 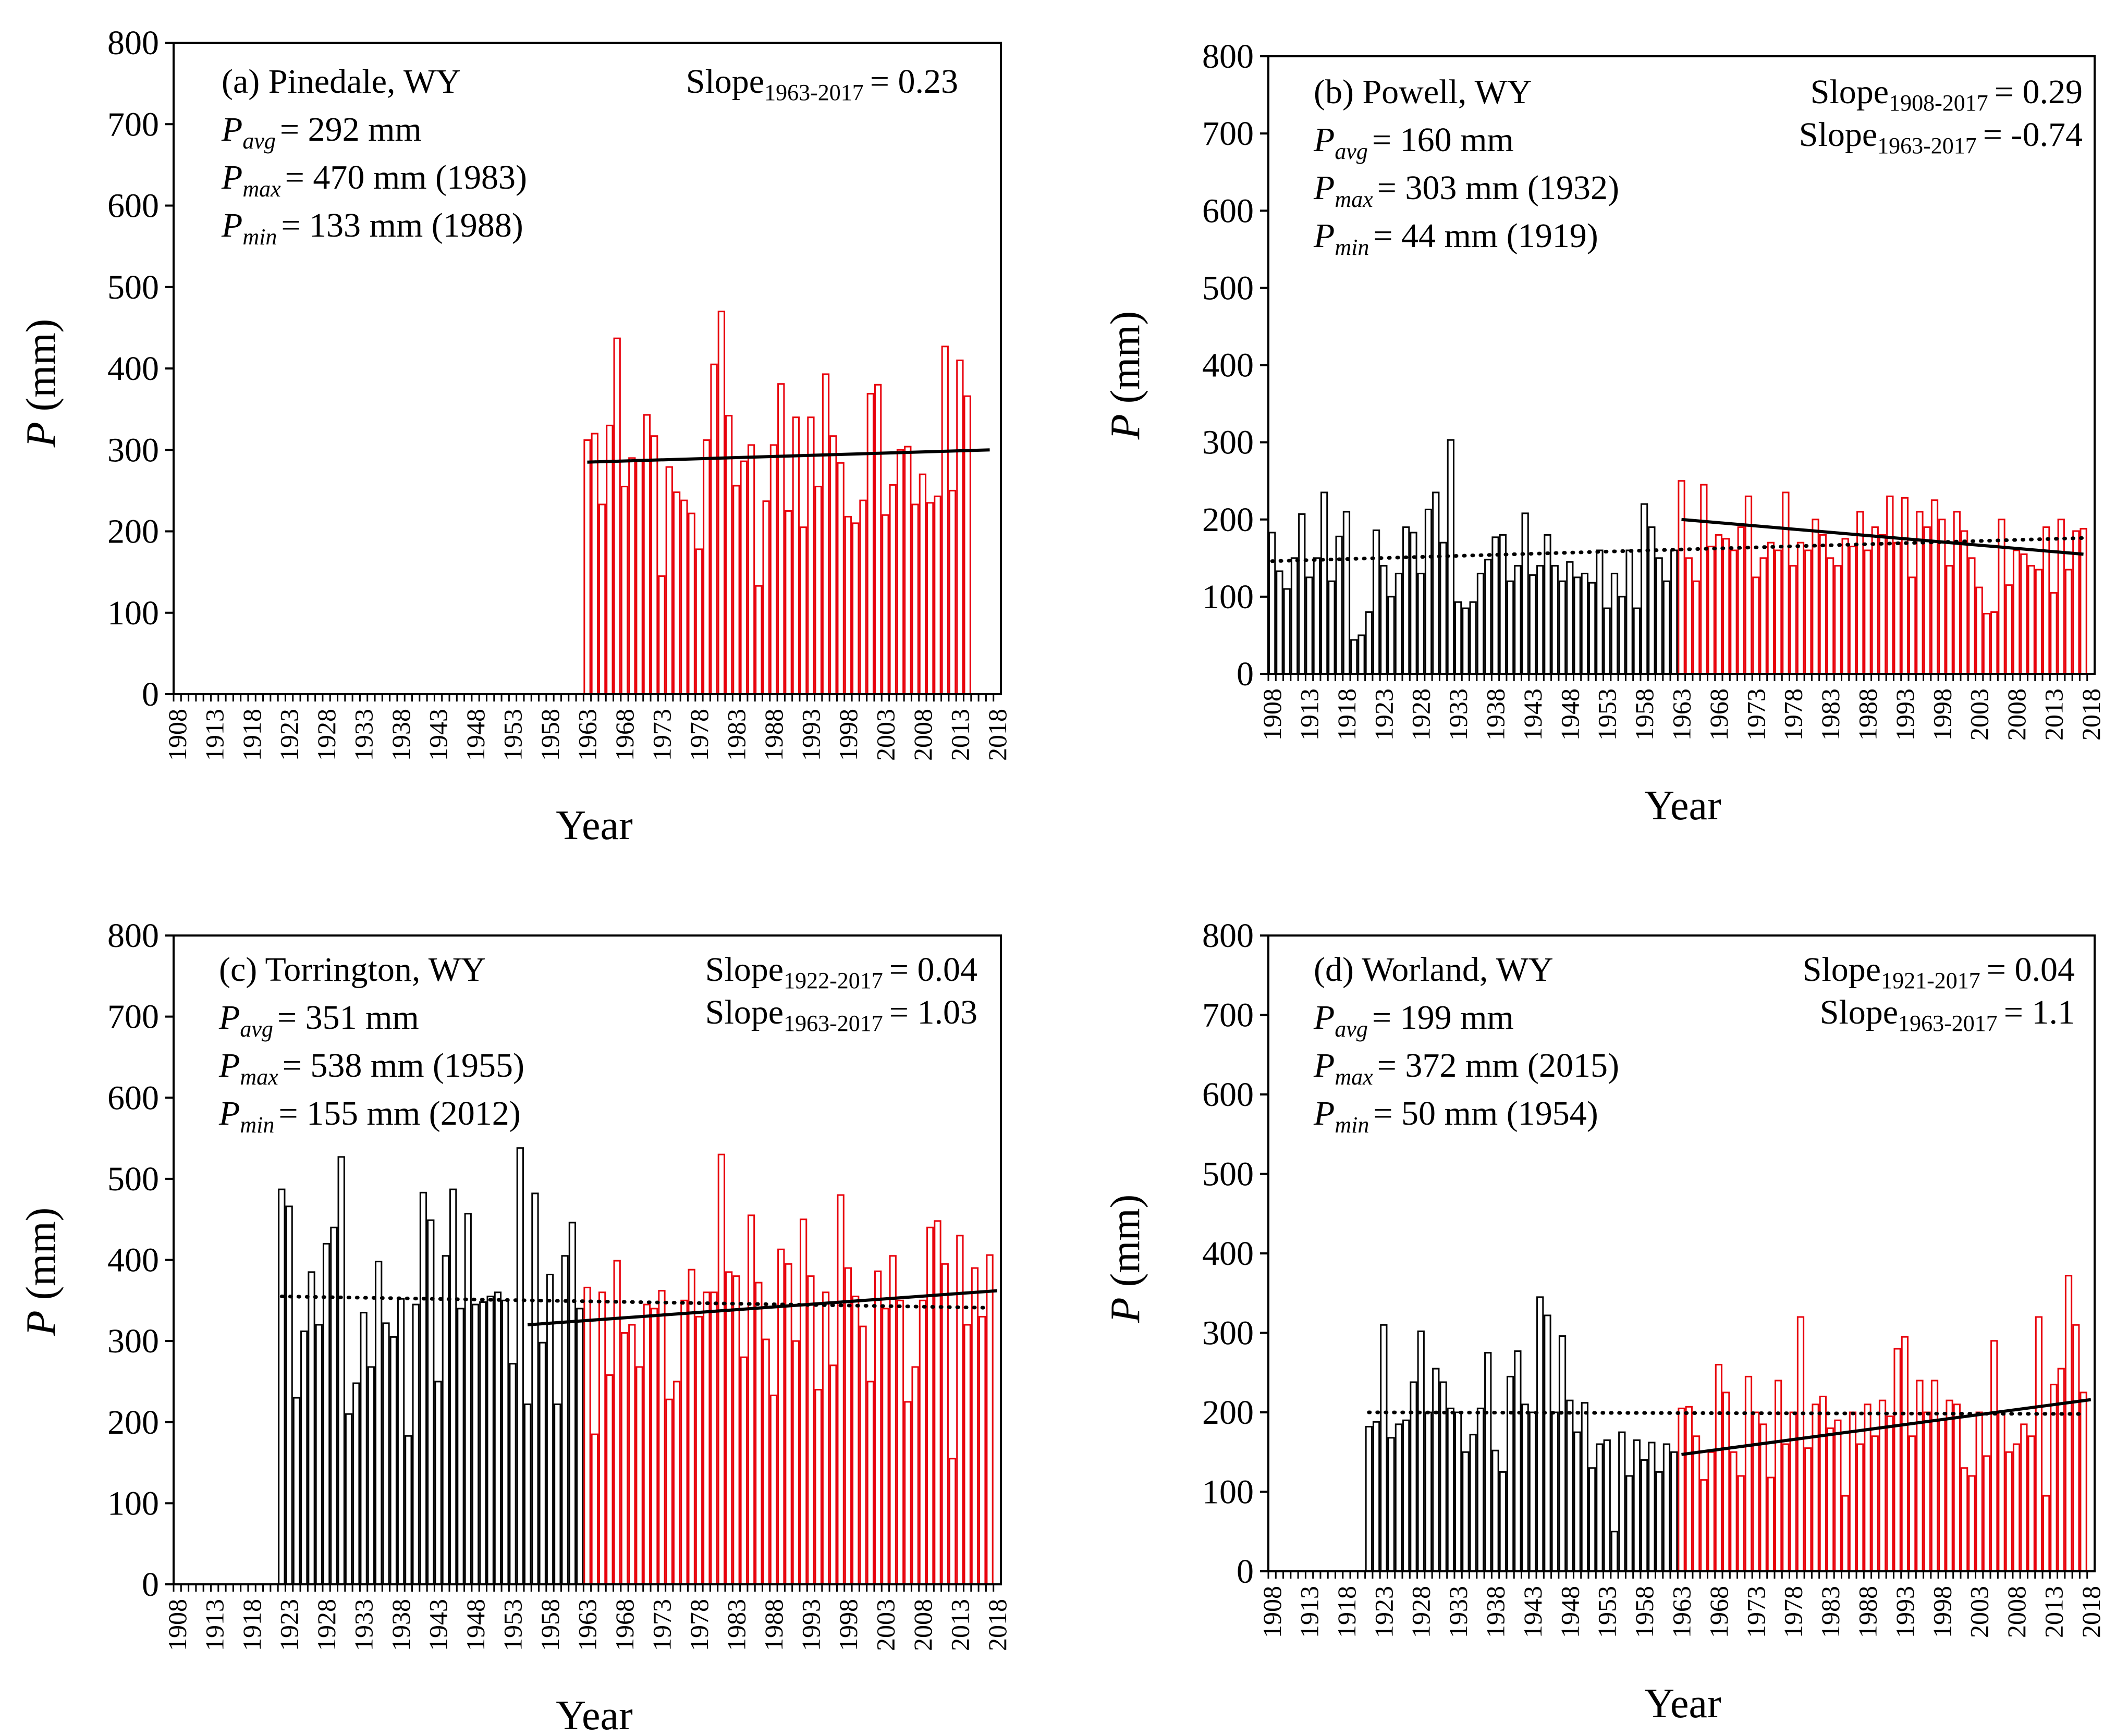 What do you see at coordinates (513, 1474) in the screenshot?
I see `bar-1953` at bounding box center [513, 1474].